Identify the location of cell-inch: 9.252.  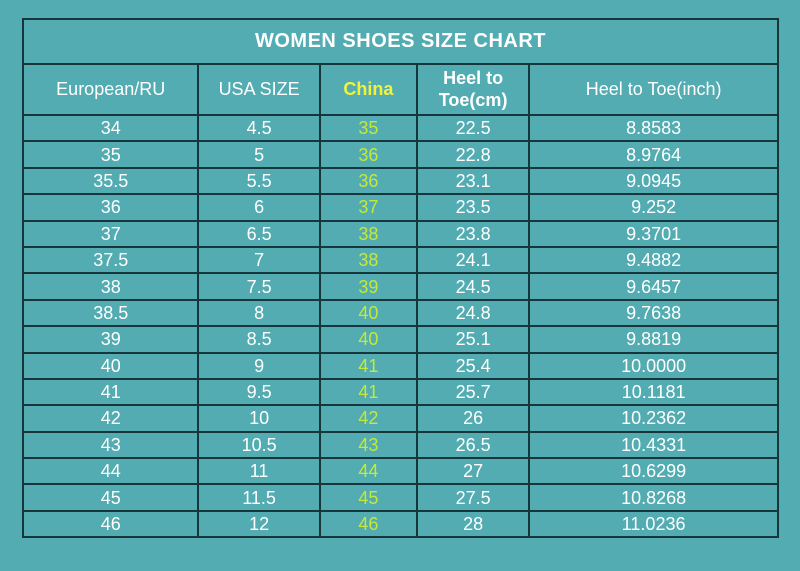
(653, 207).